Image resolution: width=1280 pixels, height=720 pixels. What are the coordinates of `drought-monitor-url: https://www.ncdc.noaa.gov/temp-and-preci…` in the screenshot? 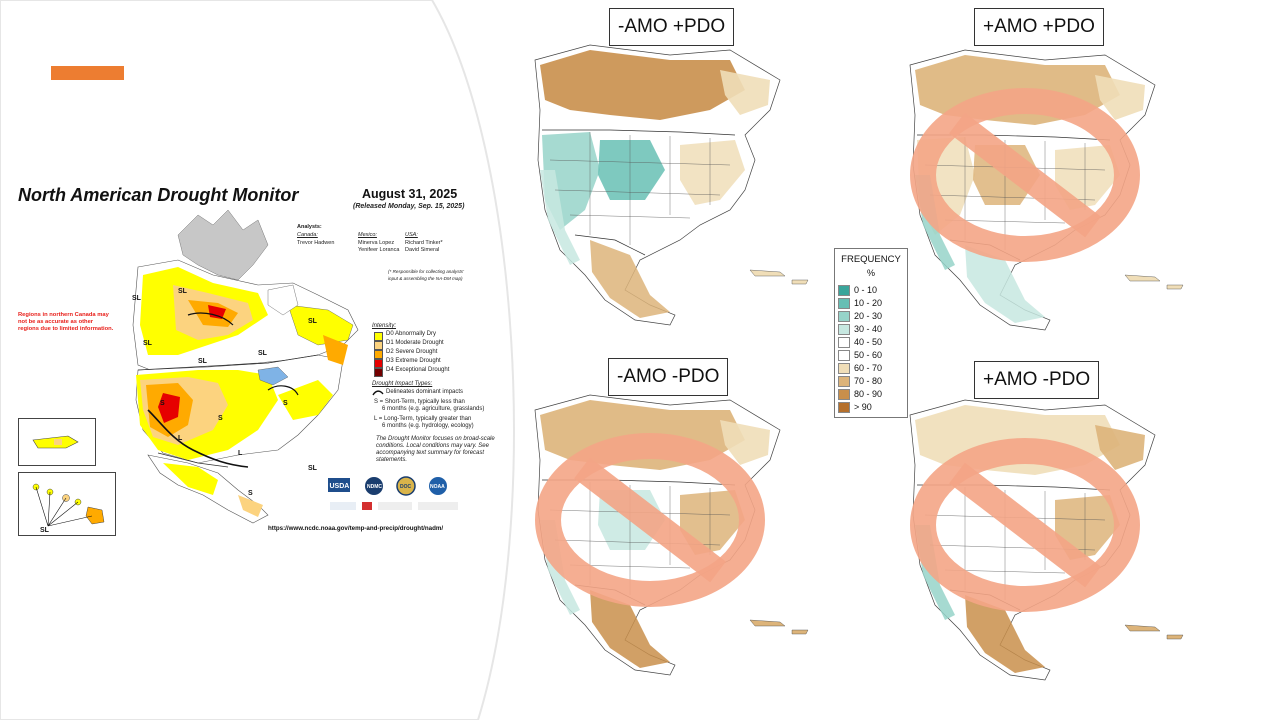 It's located at (356, 528).